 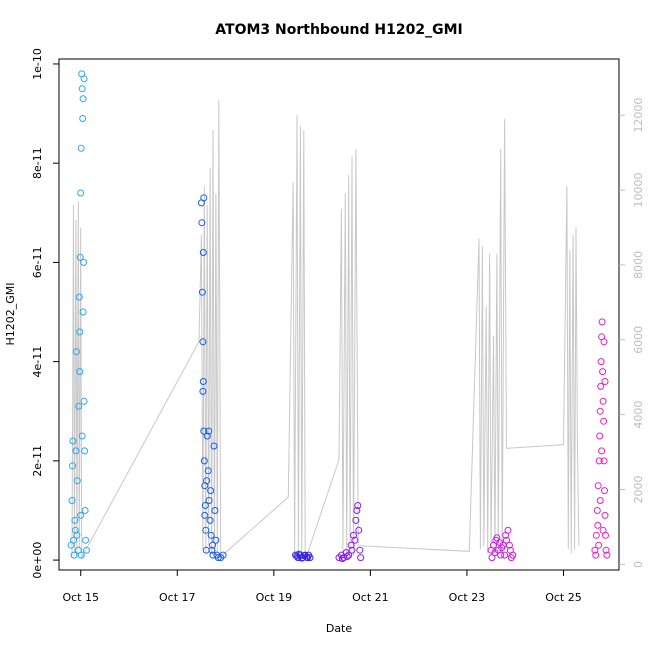 What do you see at coordinates (338, 30) in the screenshot?
I see `chart-title: ATOM3 Northbound H1202_GMI` at bounding box center [338, 30].